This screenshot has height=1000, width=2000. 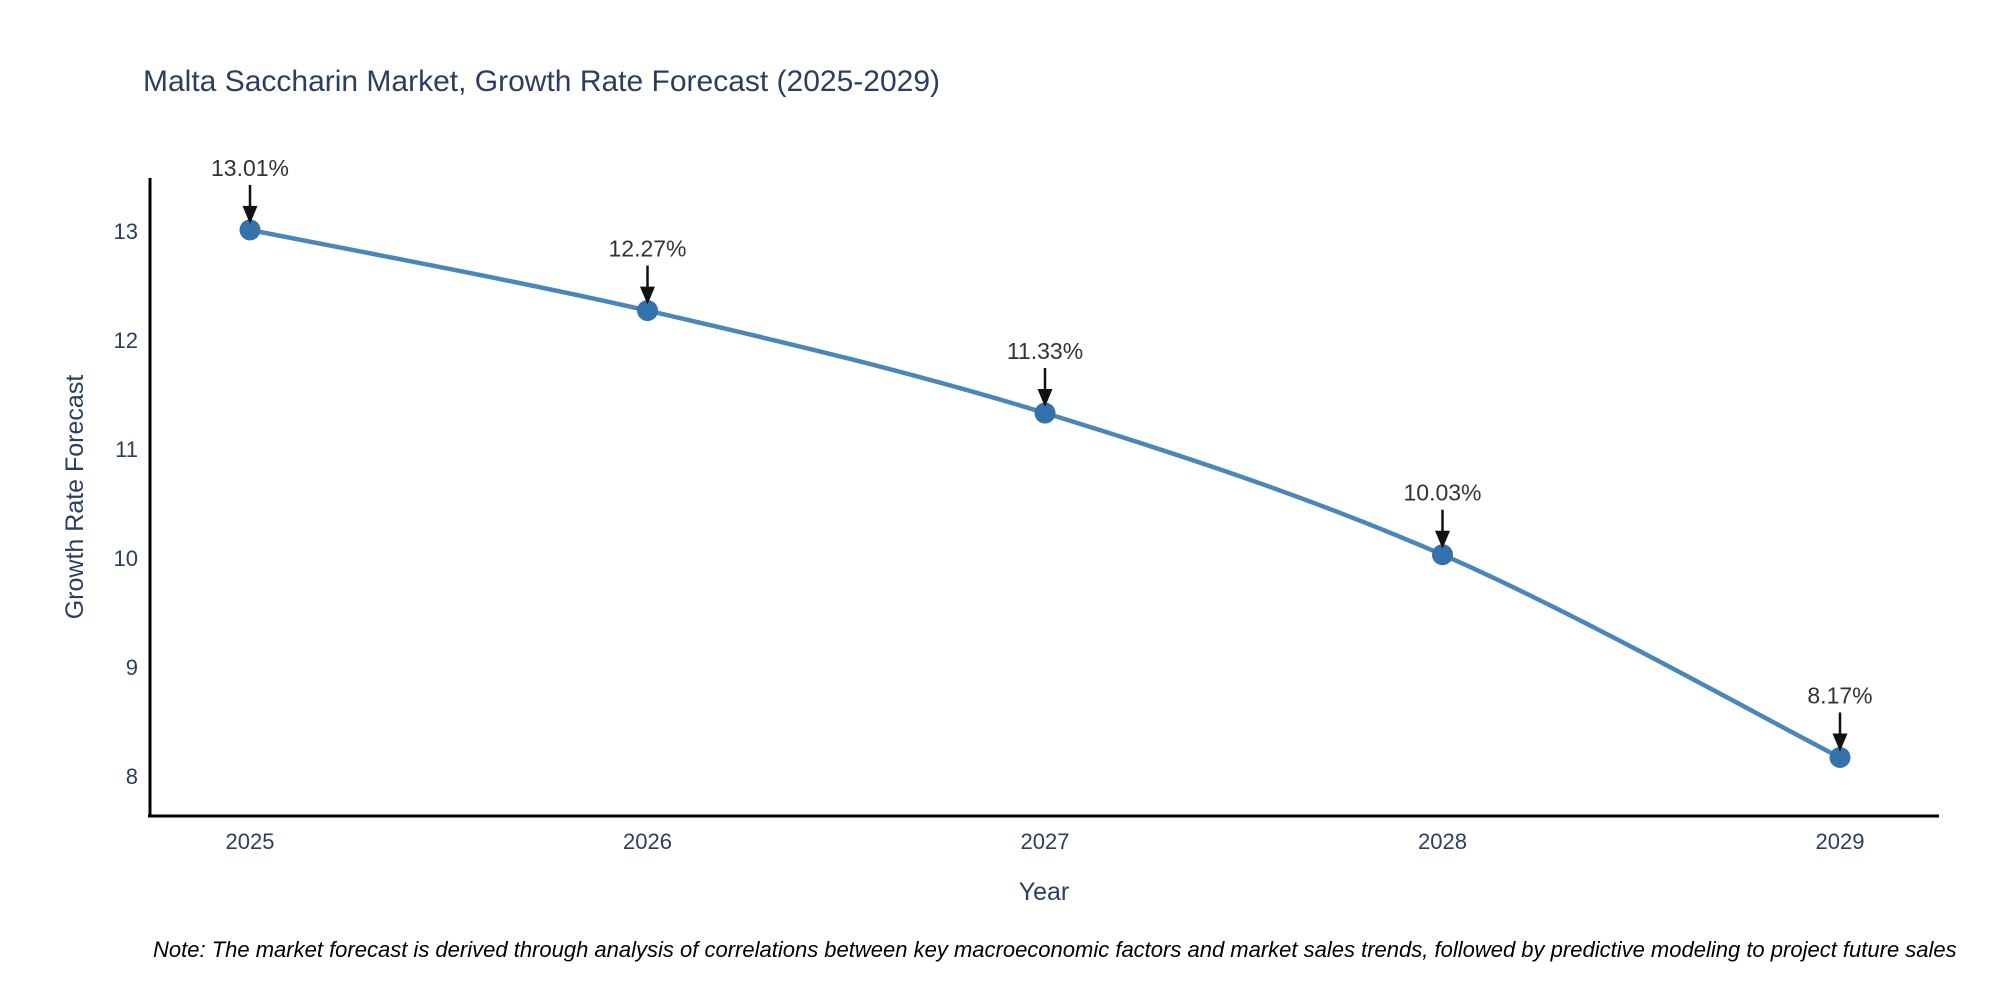 I want to click on y-axis-title: Growth Rate Forecast, so click(x=75, y=497).